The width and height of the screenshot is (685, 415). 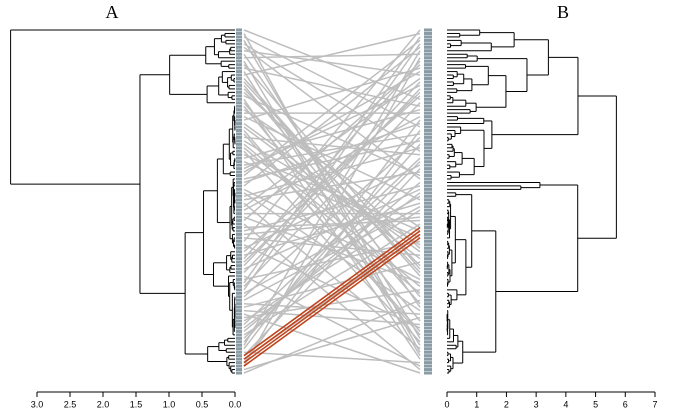 I want to click on x-tick-label: 0.0, so click(x=235, y=404).